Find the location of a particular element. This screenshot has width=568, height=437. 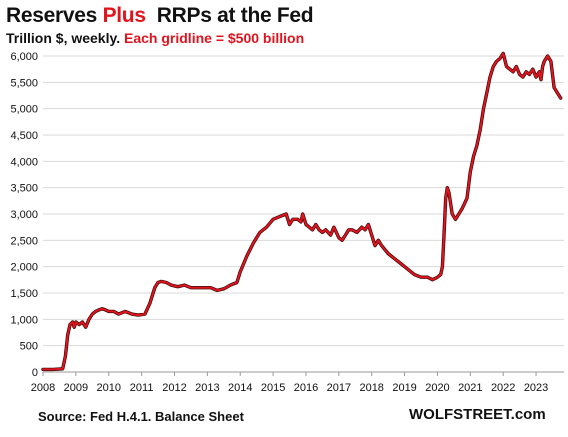

y-tick-label: 2,500 is located at coordinates (24, 241).